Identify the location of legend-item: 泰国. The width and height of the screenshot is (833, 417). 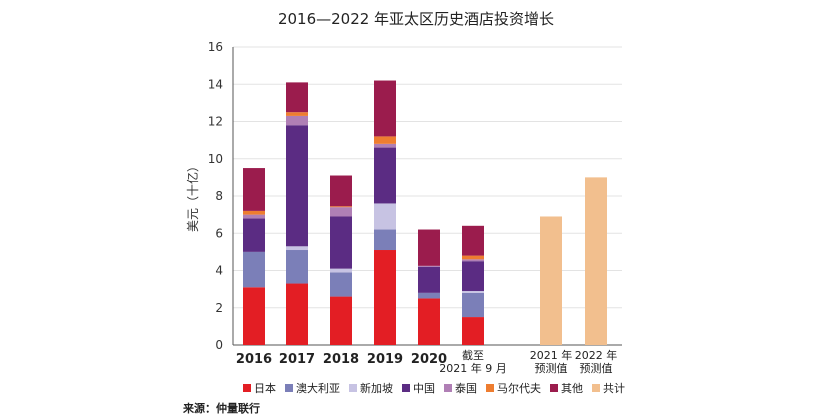
(460, 388).